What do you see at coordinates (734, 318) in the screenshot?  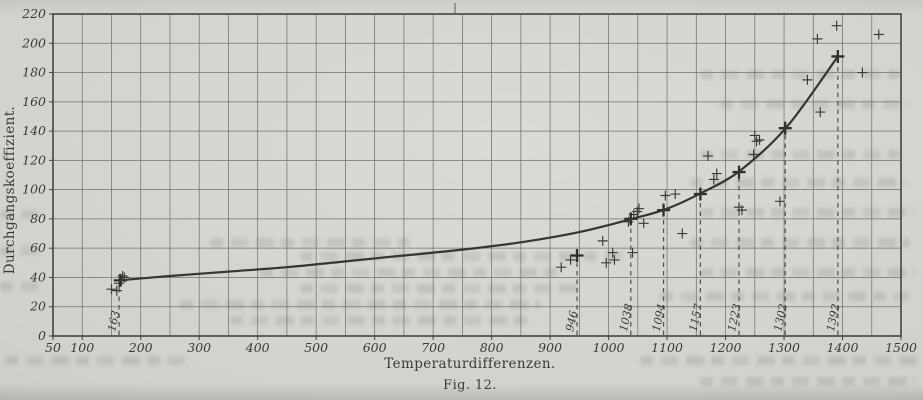 I see `annotation-label-1223: 1223` at bounding box center [734, 318].